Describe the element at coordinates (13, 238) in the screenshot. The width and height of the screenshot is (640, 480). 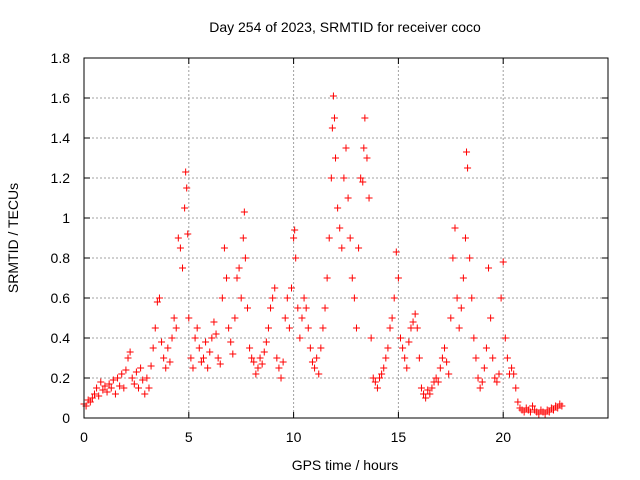
I see `y-axis-title: SRMTID / TECUs` at that location.